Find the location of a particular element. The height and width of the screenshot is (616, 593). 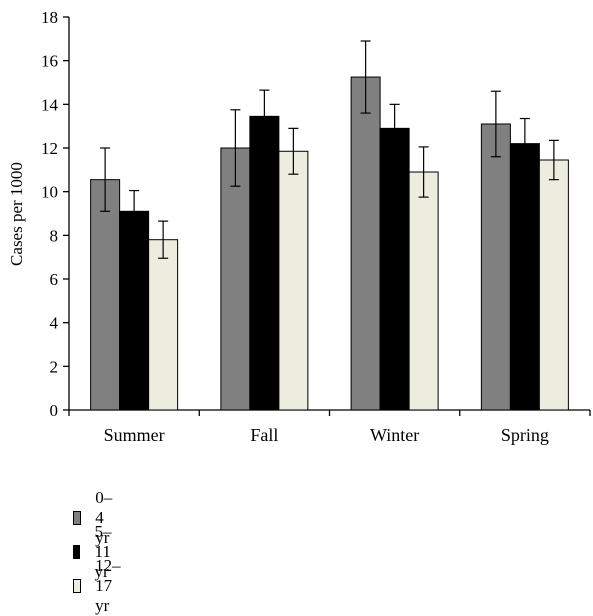

y-tick-label-2: 2 is located at coordinates (54, 366).